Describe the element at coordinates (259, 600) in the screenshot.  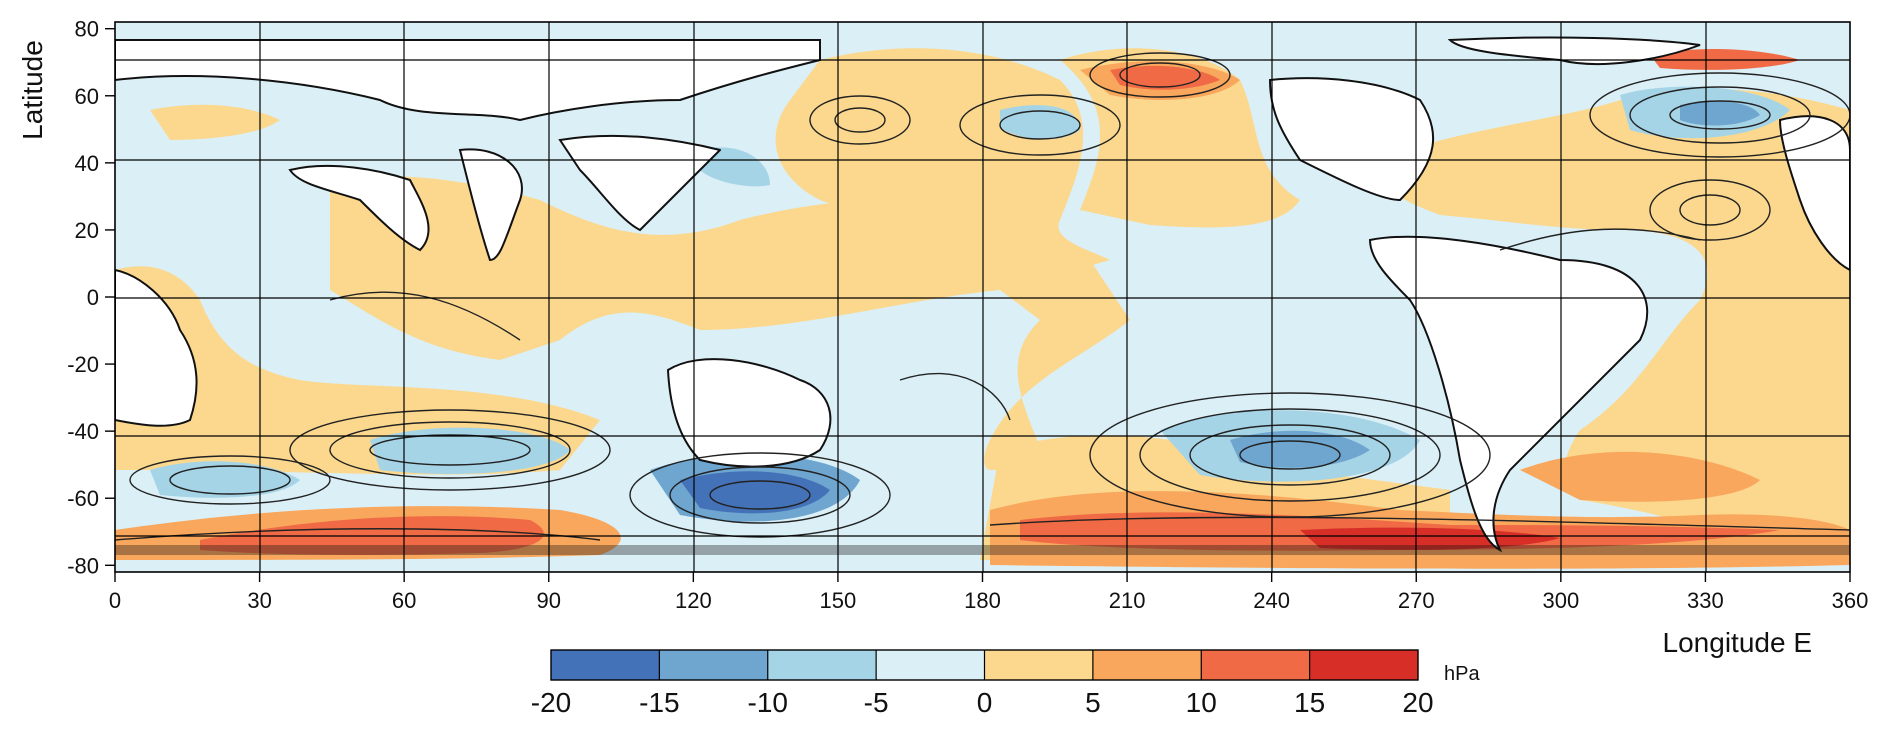
I see `x-tick-label: 30` at that location.